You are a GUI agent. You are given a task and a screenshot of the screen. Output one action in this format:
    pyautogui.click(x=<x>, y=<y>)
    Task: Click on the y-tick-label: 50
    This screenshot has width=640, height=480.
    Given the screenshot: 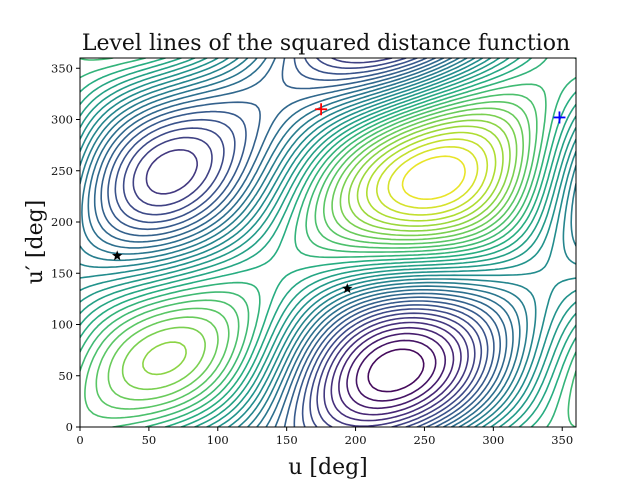 What is the action you would take?
    pyautogui.click(x=65, y=376)
    